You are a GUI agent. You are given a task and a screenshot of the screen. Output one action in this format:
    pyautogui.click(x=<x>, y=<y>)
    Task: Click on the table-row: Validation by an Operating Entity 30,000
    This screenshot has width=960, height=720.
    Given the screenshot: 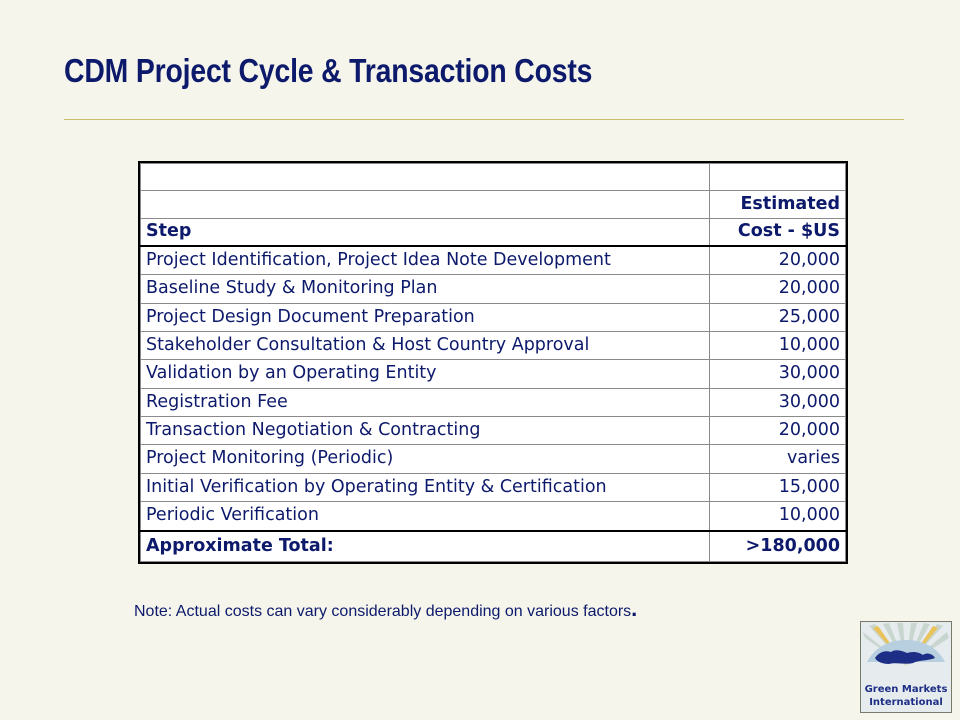 What is the action you would take?
    pyautogui.click(x=493, y=374)
    